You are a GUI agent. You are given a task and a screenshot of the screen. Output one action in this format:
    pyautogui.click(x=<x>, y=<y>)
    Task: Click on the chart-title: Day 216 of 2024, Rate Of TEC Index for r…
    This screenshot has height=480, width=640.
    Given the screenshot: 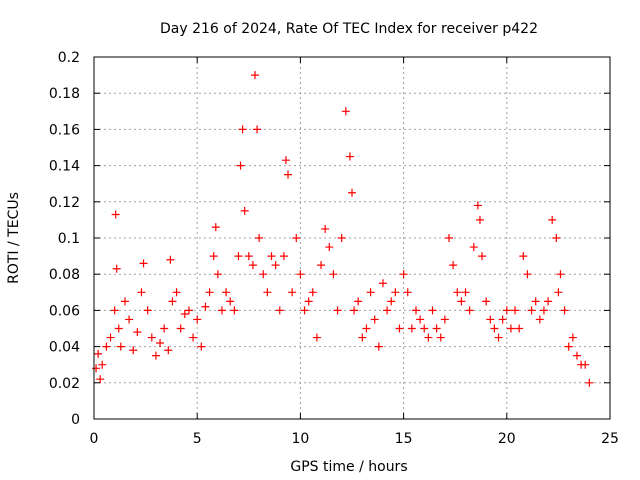 What is the action you would take?
    pyautogui.click(x=349, y=29)
    